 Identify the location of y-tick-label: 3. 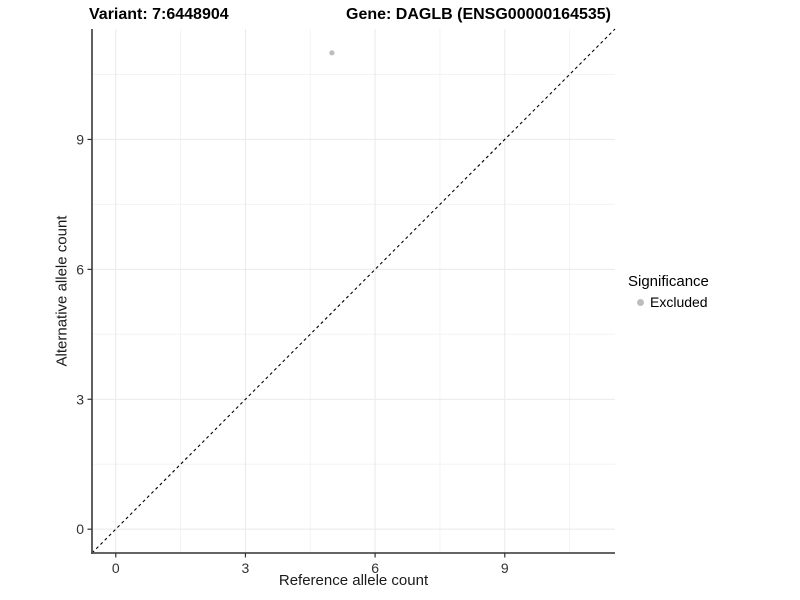
(80, 399).